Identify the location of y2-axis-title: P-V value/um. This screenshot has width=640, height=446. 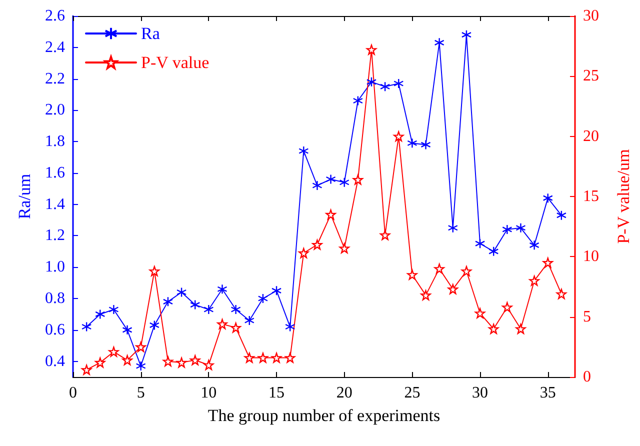
(623, 196).